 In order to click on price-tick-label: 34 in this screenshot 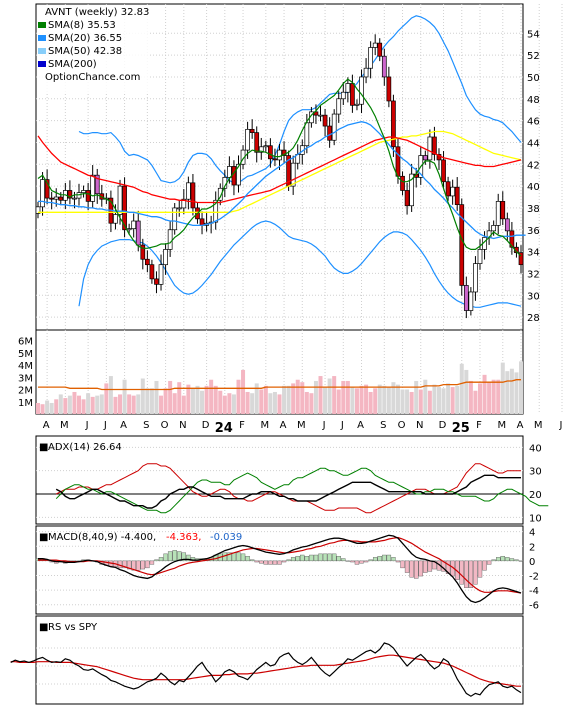, I will do `click(533, 253)`.